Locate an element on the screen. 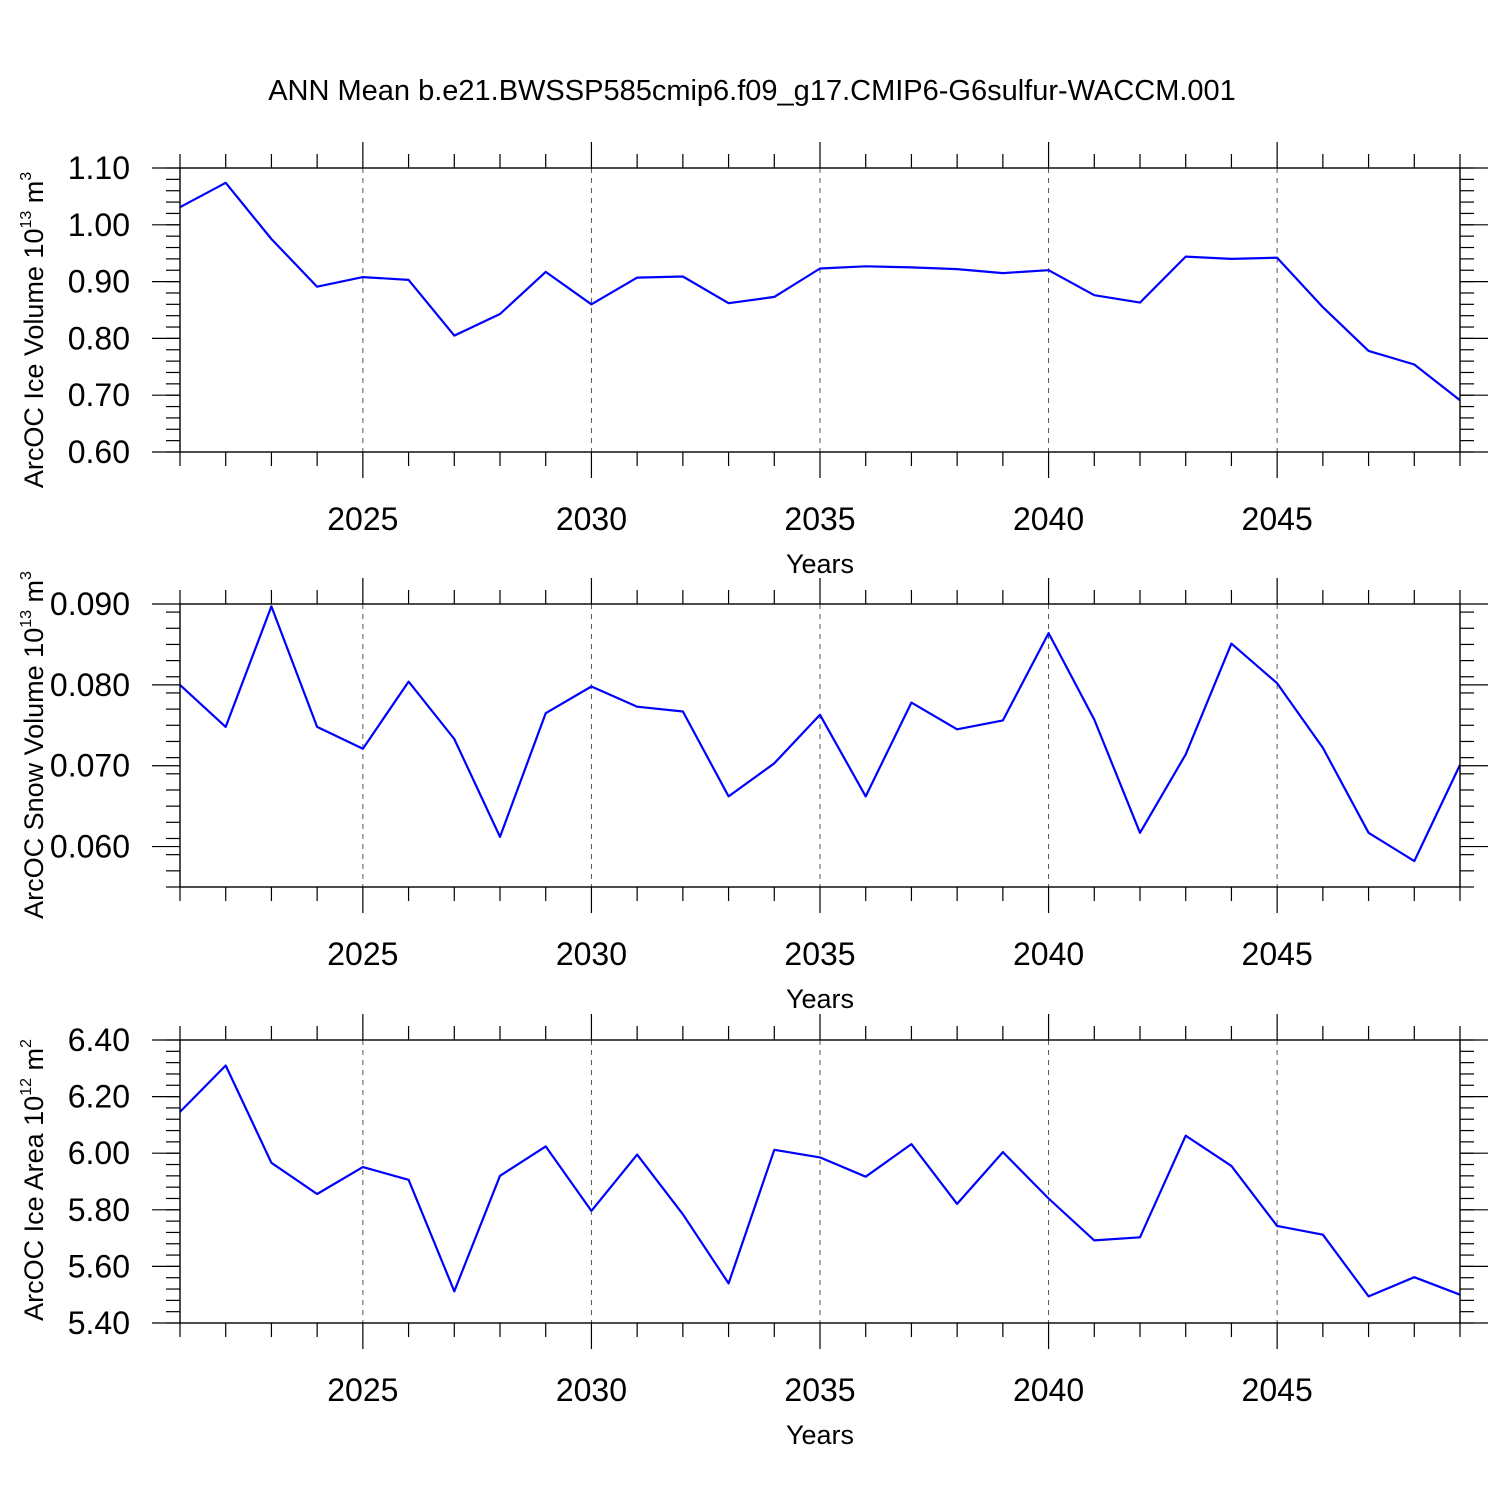 Image resolution: width=1500 pixels, height=1505 pixels. y-tick-label: 5.60 is located at coordinates (99, 1266).